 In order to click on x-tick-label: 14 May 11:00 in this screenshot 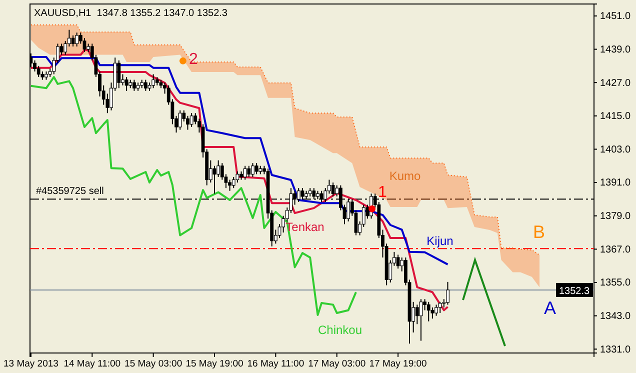, I will do `click(92, 364)`.